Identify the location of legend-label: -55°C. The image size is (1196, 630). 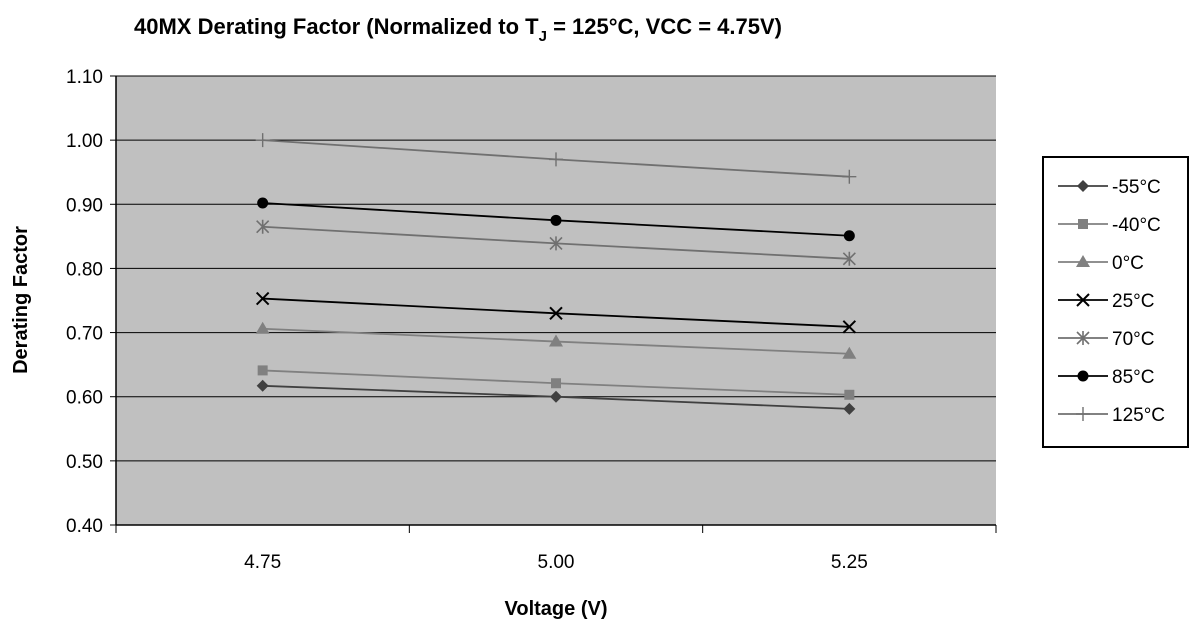
(1136, 187).